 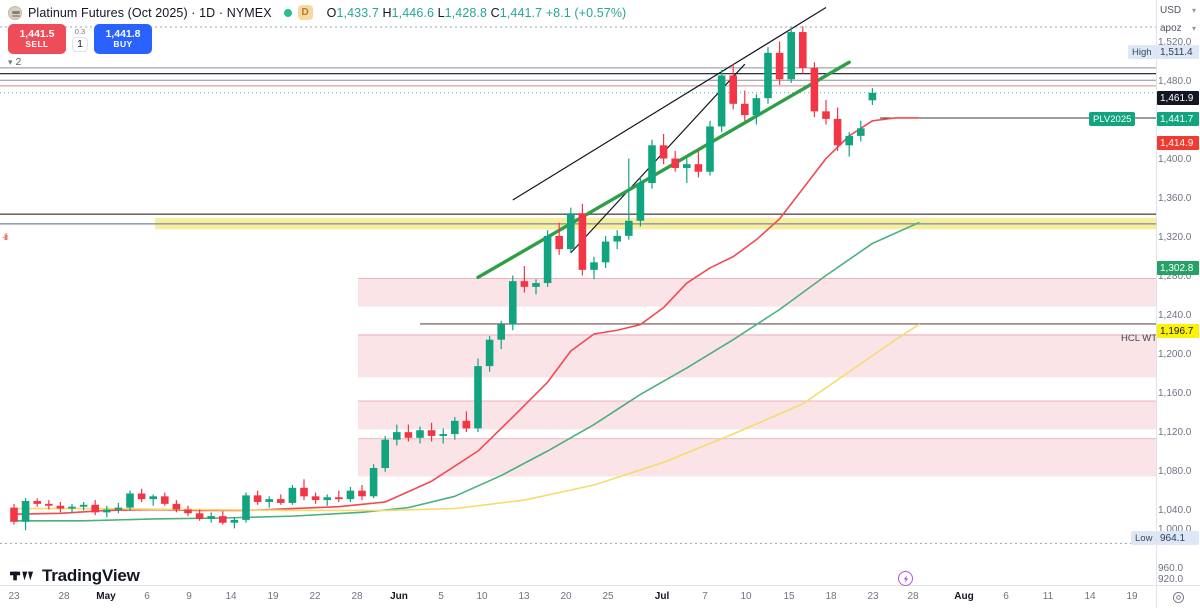 What do you see at coordinates (123, 39) in the screenshot?
I see `buy-button: 1,441.8 BUY` at bounding box center [123, 39].